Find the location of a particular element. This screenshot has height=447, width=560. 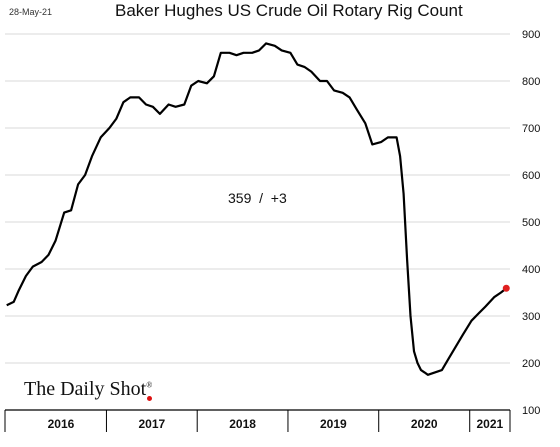

y-tick-label: 500 is located at coordinates (531, 223).